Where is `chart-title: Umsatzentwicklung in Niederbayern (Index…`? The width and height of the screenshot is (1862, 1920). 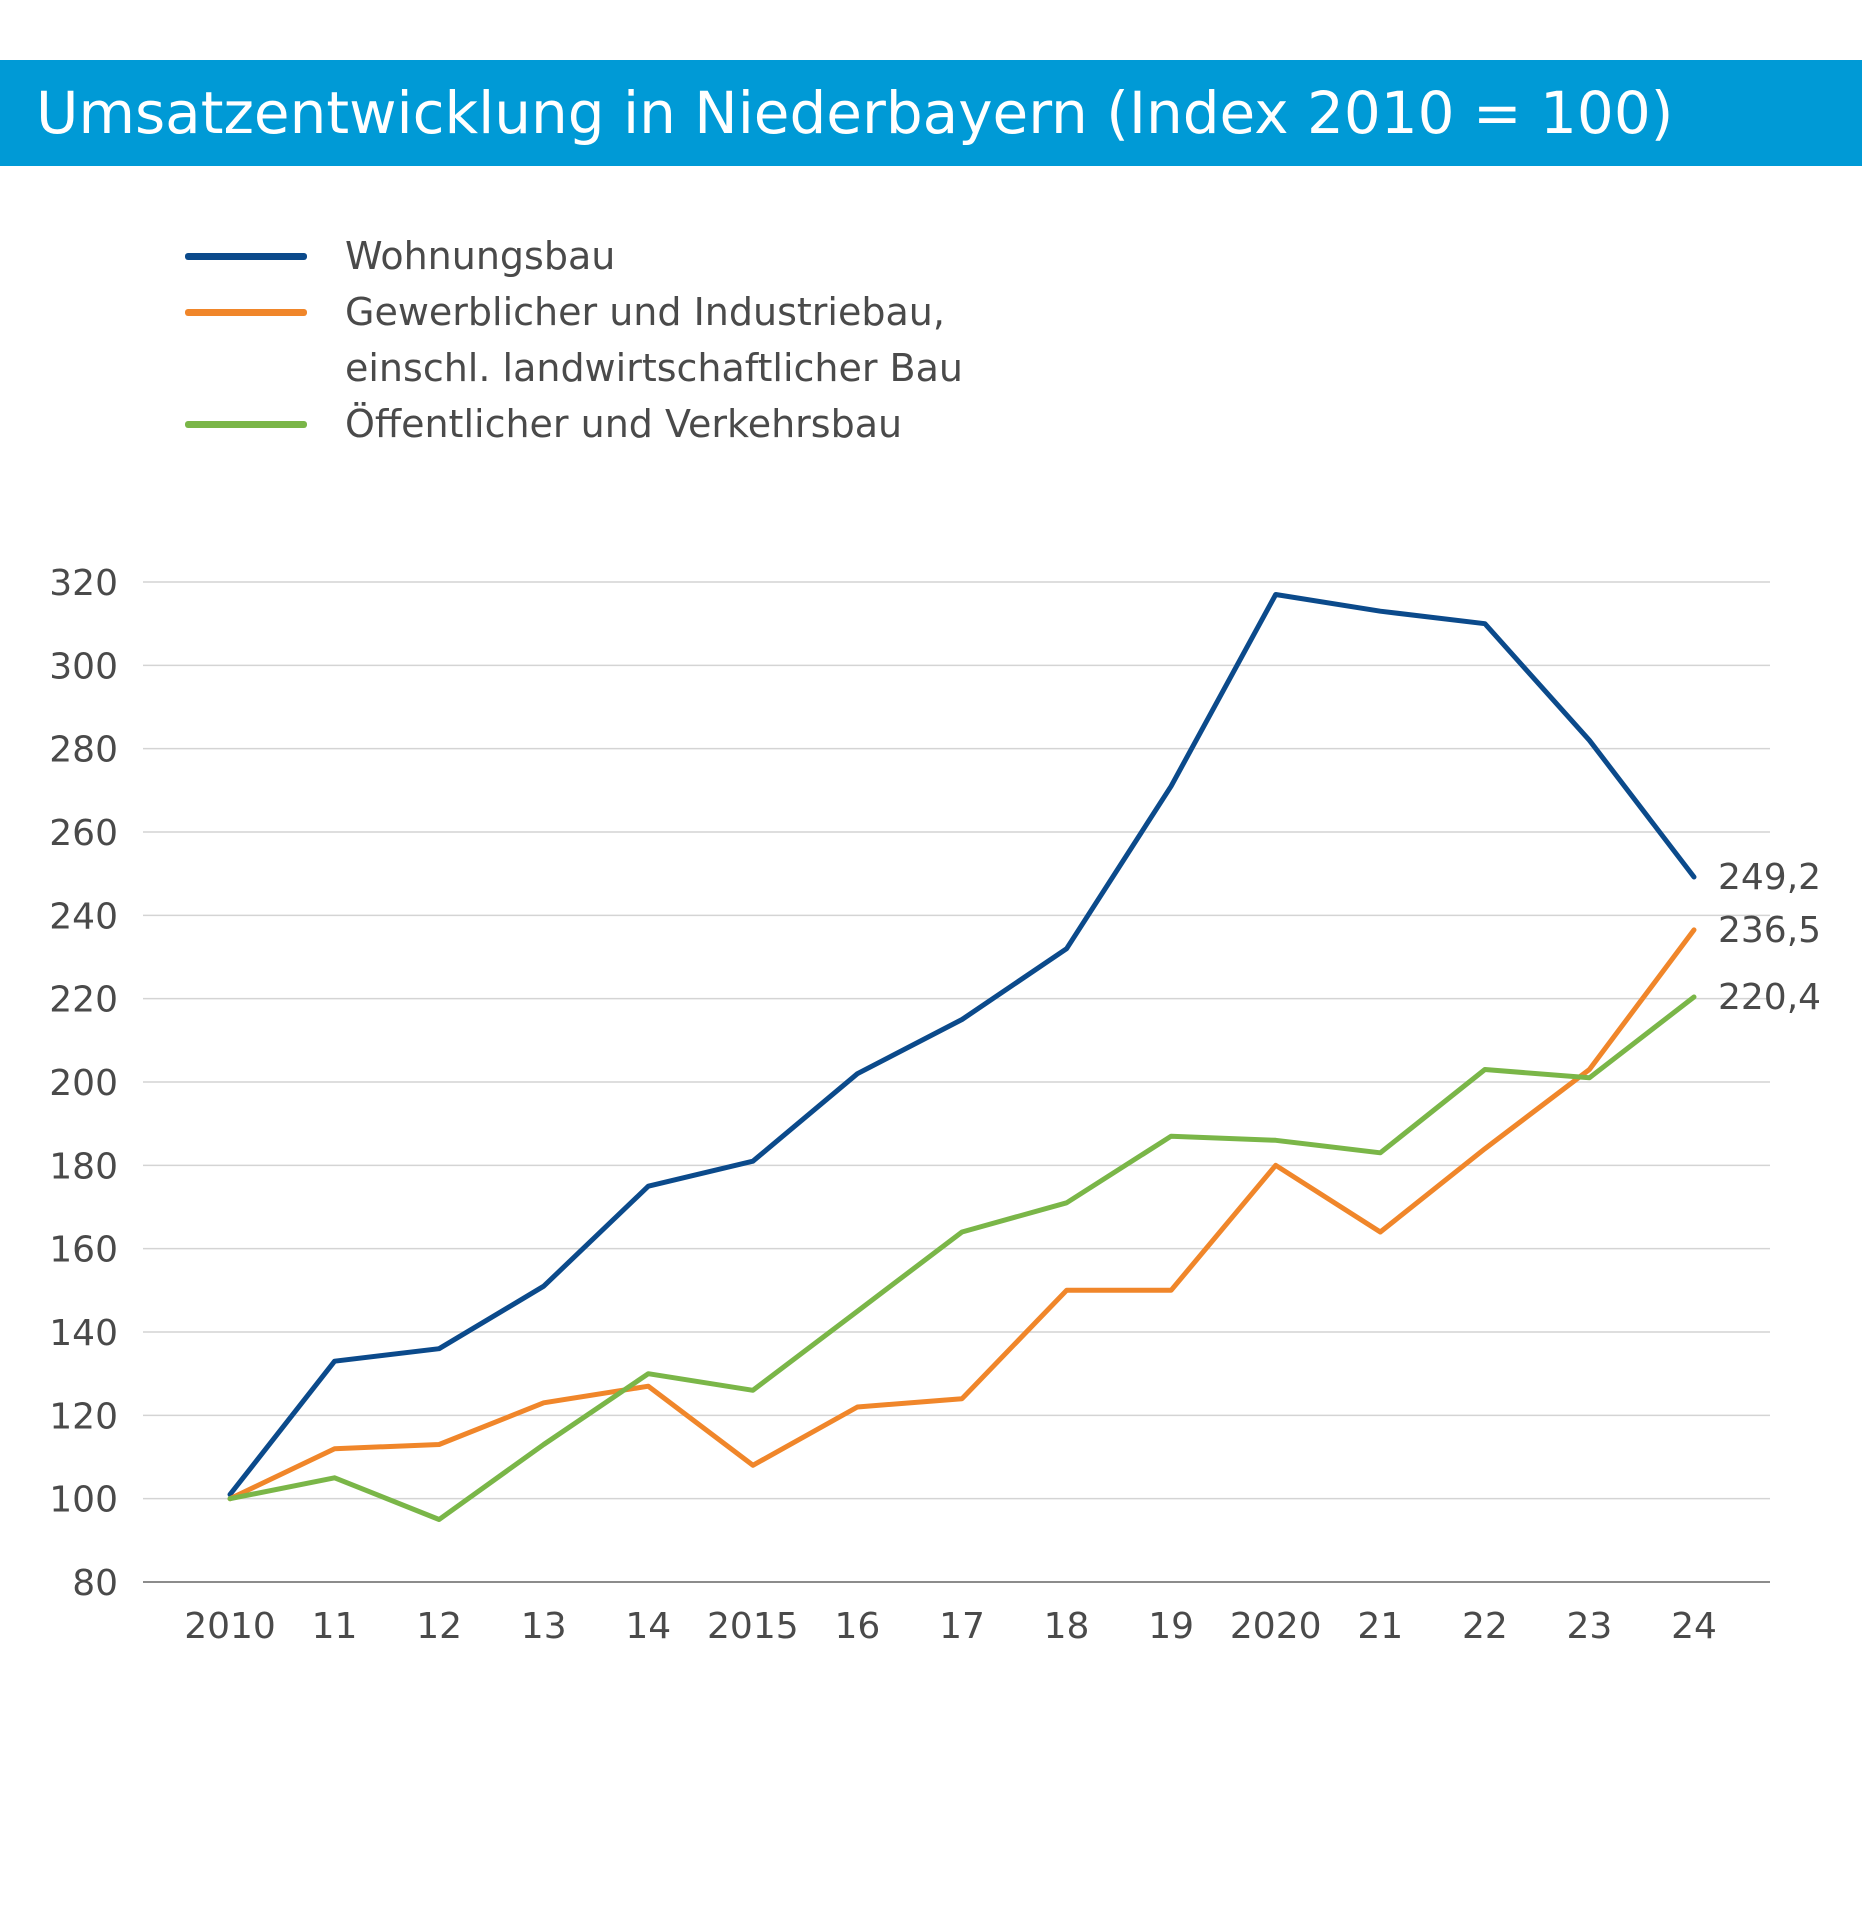
chart-title: Umsatzentwicklung in Niederbayern (Index… is located at coordinates (855, 113).